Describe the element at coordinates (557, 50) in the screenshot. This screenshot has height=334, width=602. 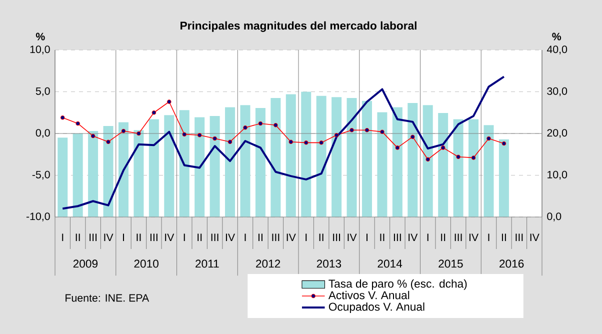
I see `y2-tick-label: 40,0` at that location.